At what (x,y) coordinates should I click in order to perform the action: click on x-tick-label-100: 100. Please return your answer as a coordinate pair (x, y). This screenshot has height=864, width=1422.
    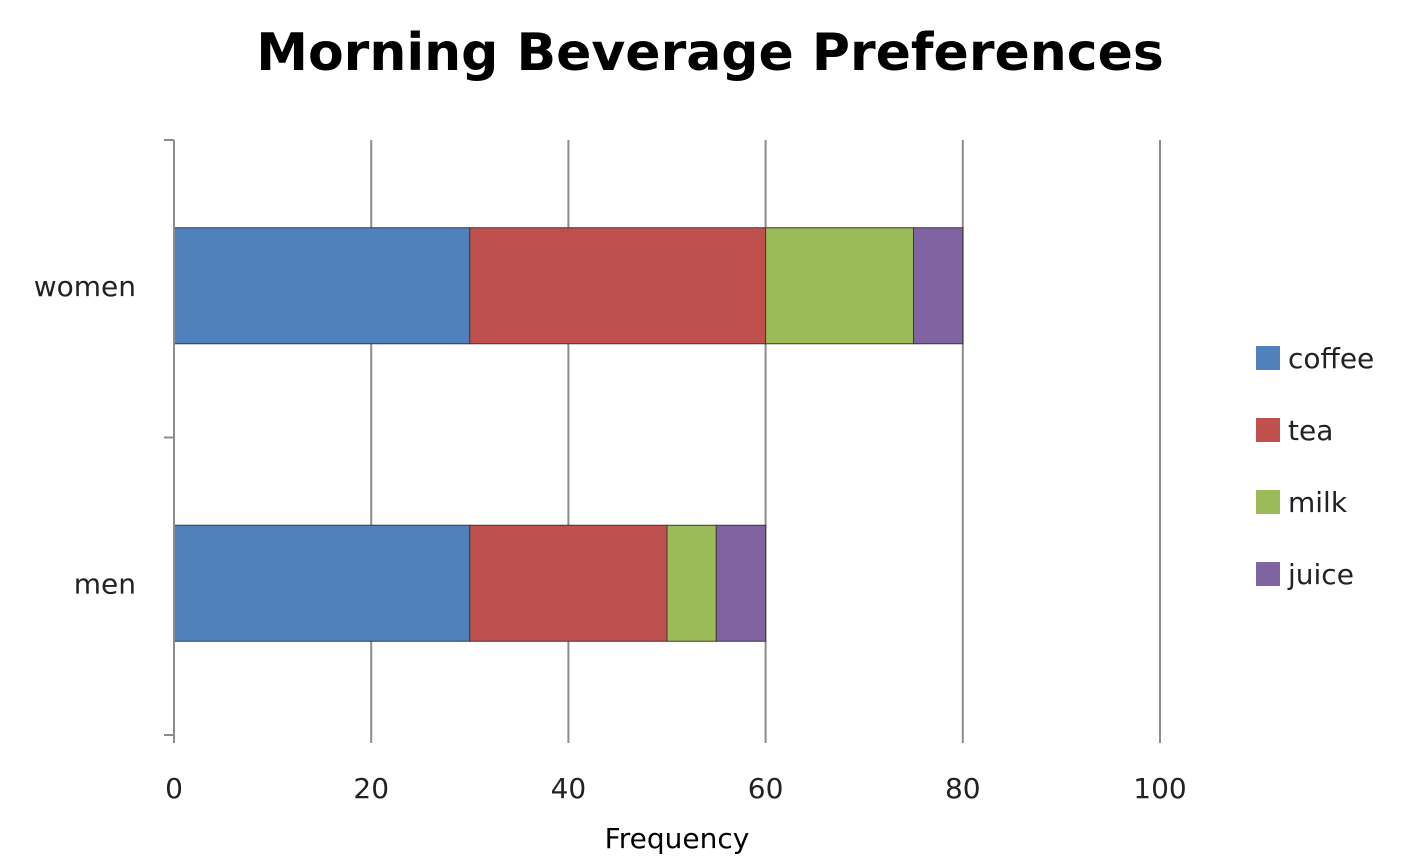
    Looking at the image, I should click on (1159, 788).